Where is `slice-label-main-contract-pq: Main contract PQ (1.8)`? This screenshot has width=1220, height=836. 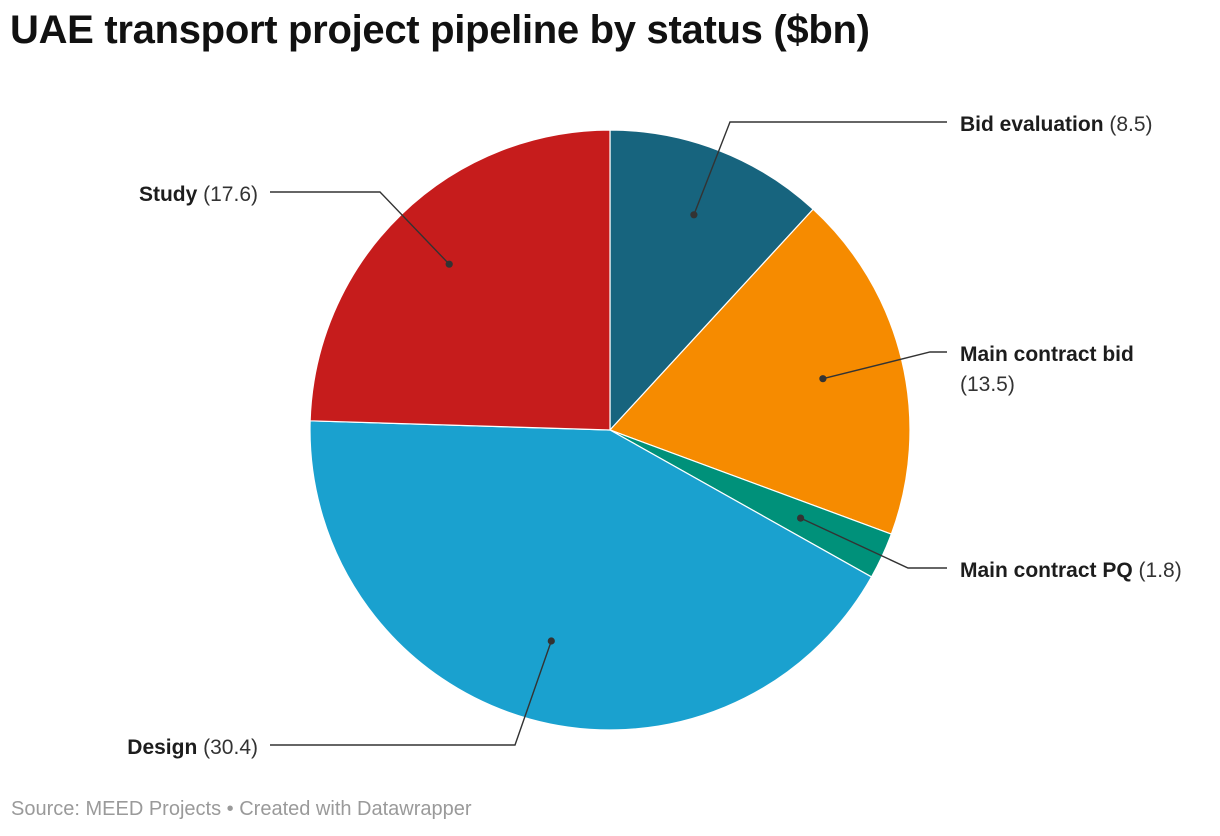 slice-label-main-contract-pq: Main contract PQ (1.8) is located at coordinates (1071, 570).